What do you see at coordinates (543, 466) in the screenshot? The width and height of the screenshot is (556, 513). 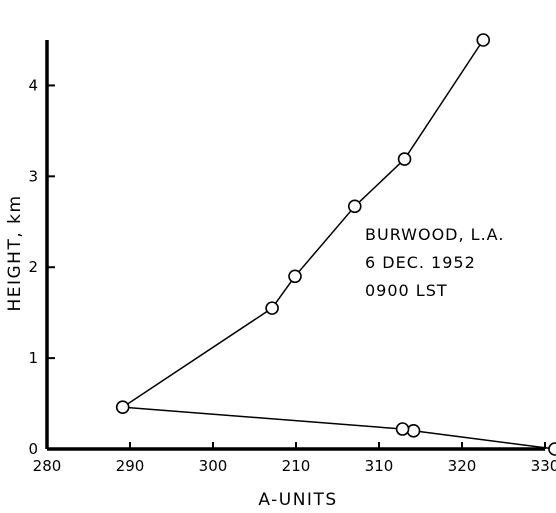 I see `x-tick-label: 330` at bounding box center [543, 466].